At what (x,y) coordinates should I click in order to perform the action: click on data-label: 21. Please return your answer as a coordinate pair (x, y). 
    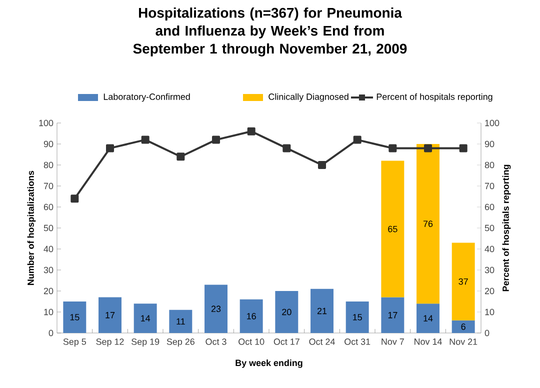
    Looking at the image, I should click on (322, 311).